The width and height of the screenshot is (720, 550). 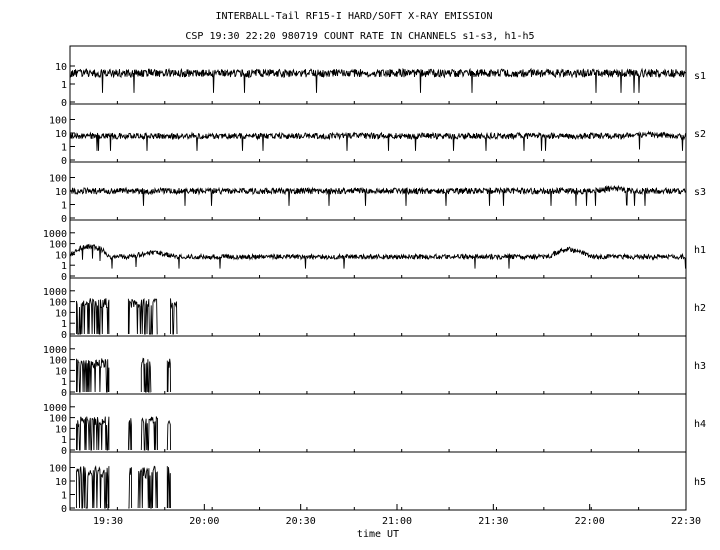 What do you see at coordinates (700, 308) in the screenshot?
I see `channel-label: h2` at bounding box center [700, 308].